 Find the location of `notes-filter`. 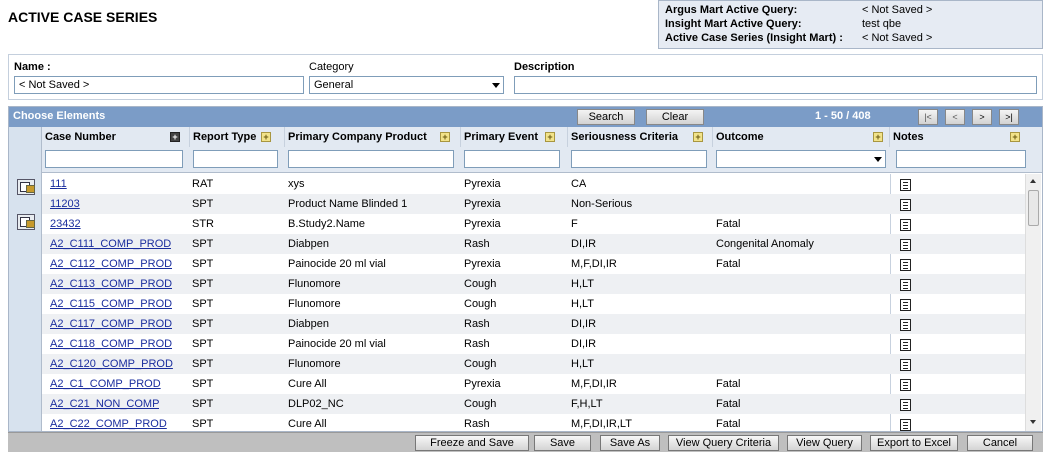

notes-filter is located at coordinates (961, 159).